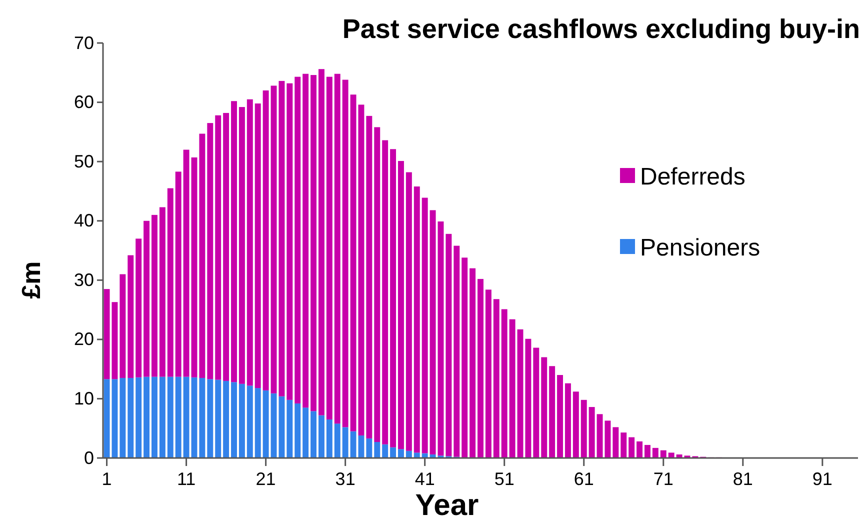 This screenshot has width=865, height=518. Describe the element at coordinates (266, 479) in the screenshot. I see `x-tick-label: 21` at that location.